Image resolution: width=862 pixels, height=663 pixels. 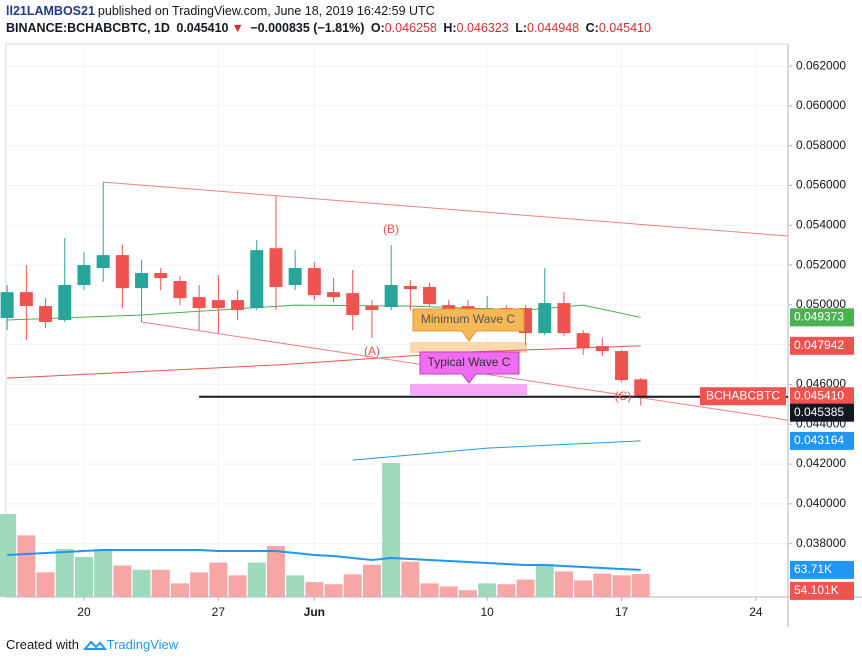 What do you see at coordinates (819, 395) in the screenshot?
I see `price-tag-label: 0.045410` at bounding box center [819, 395].